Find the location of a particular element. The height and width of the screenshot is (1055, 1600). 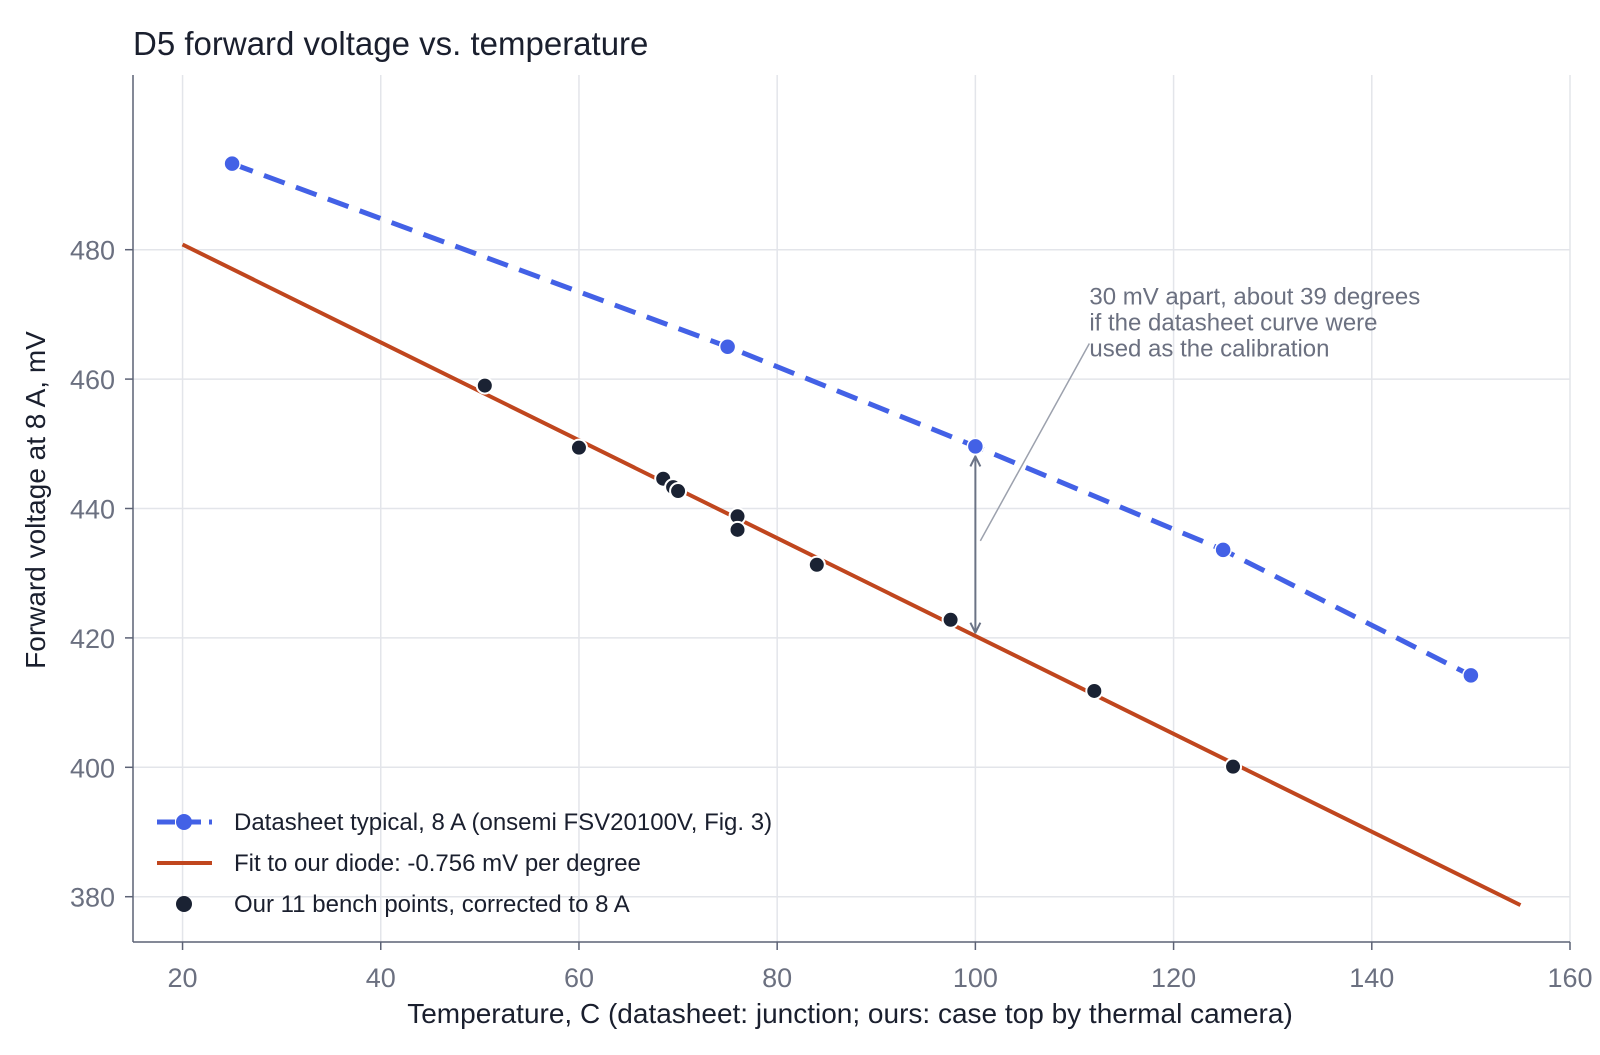

x-tick-label: 20 is located at coordinates (183, 978).